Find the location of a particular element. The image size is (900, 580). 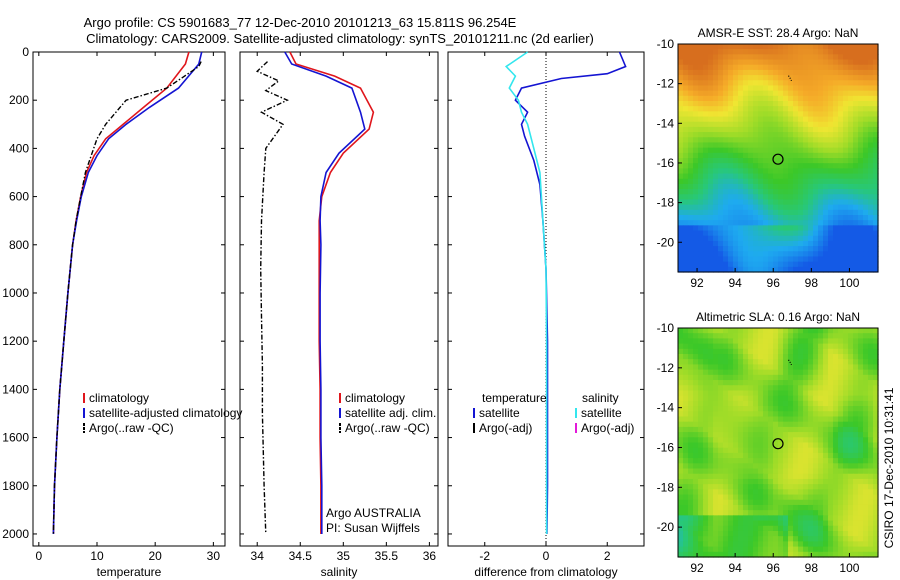

sla-ytick-label: -16 is located at coordinates (666, 447).